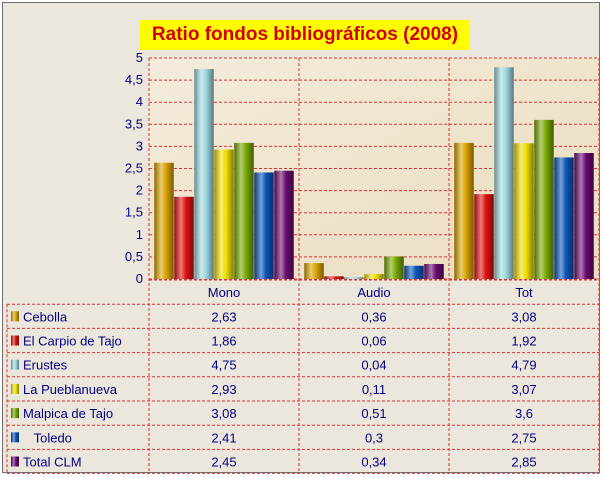  What do you see at coordinates (223, 389) in the screenshot?
I see `data-cell: 2,93` at bounding box center [223, 389].